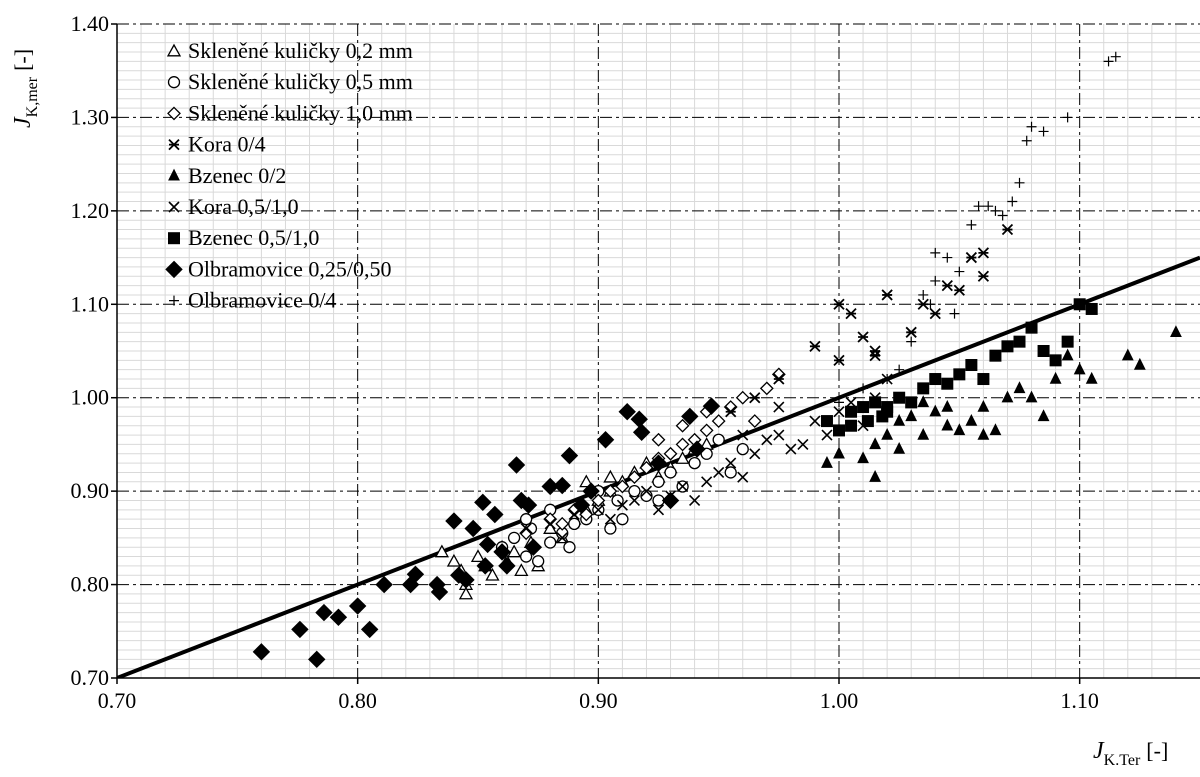 This screenshot has height=777, width=1200. I want to click on y-axis-title: JK,mer [-], so click(25, 88).